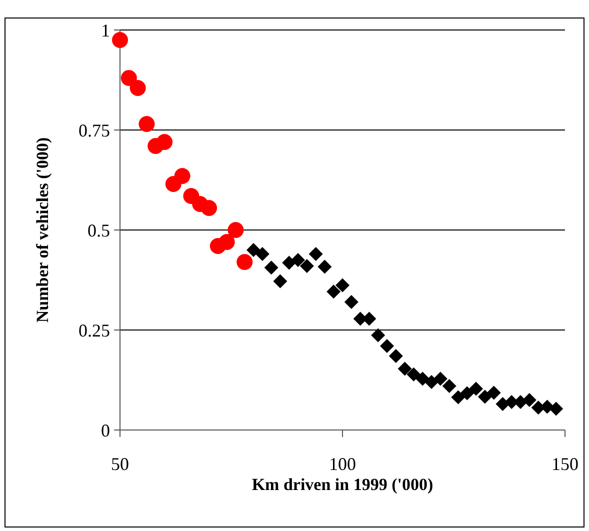 The width and height of the screenshot is (589, 531). Describe the element at coordinates (120, 464) in the screenshot. I see `x-tick-label: 50` at that location.